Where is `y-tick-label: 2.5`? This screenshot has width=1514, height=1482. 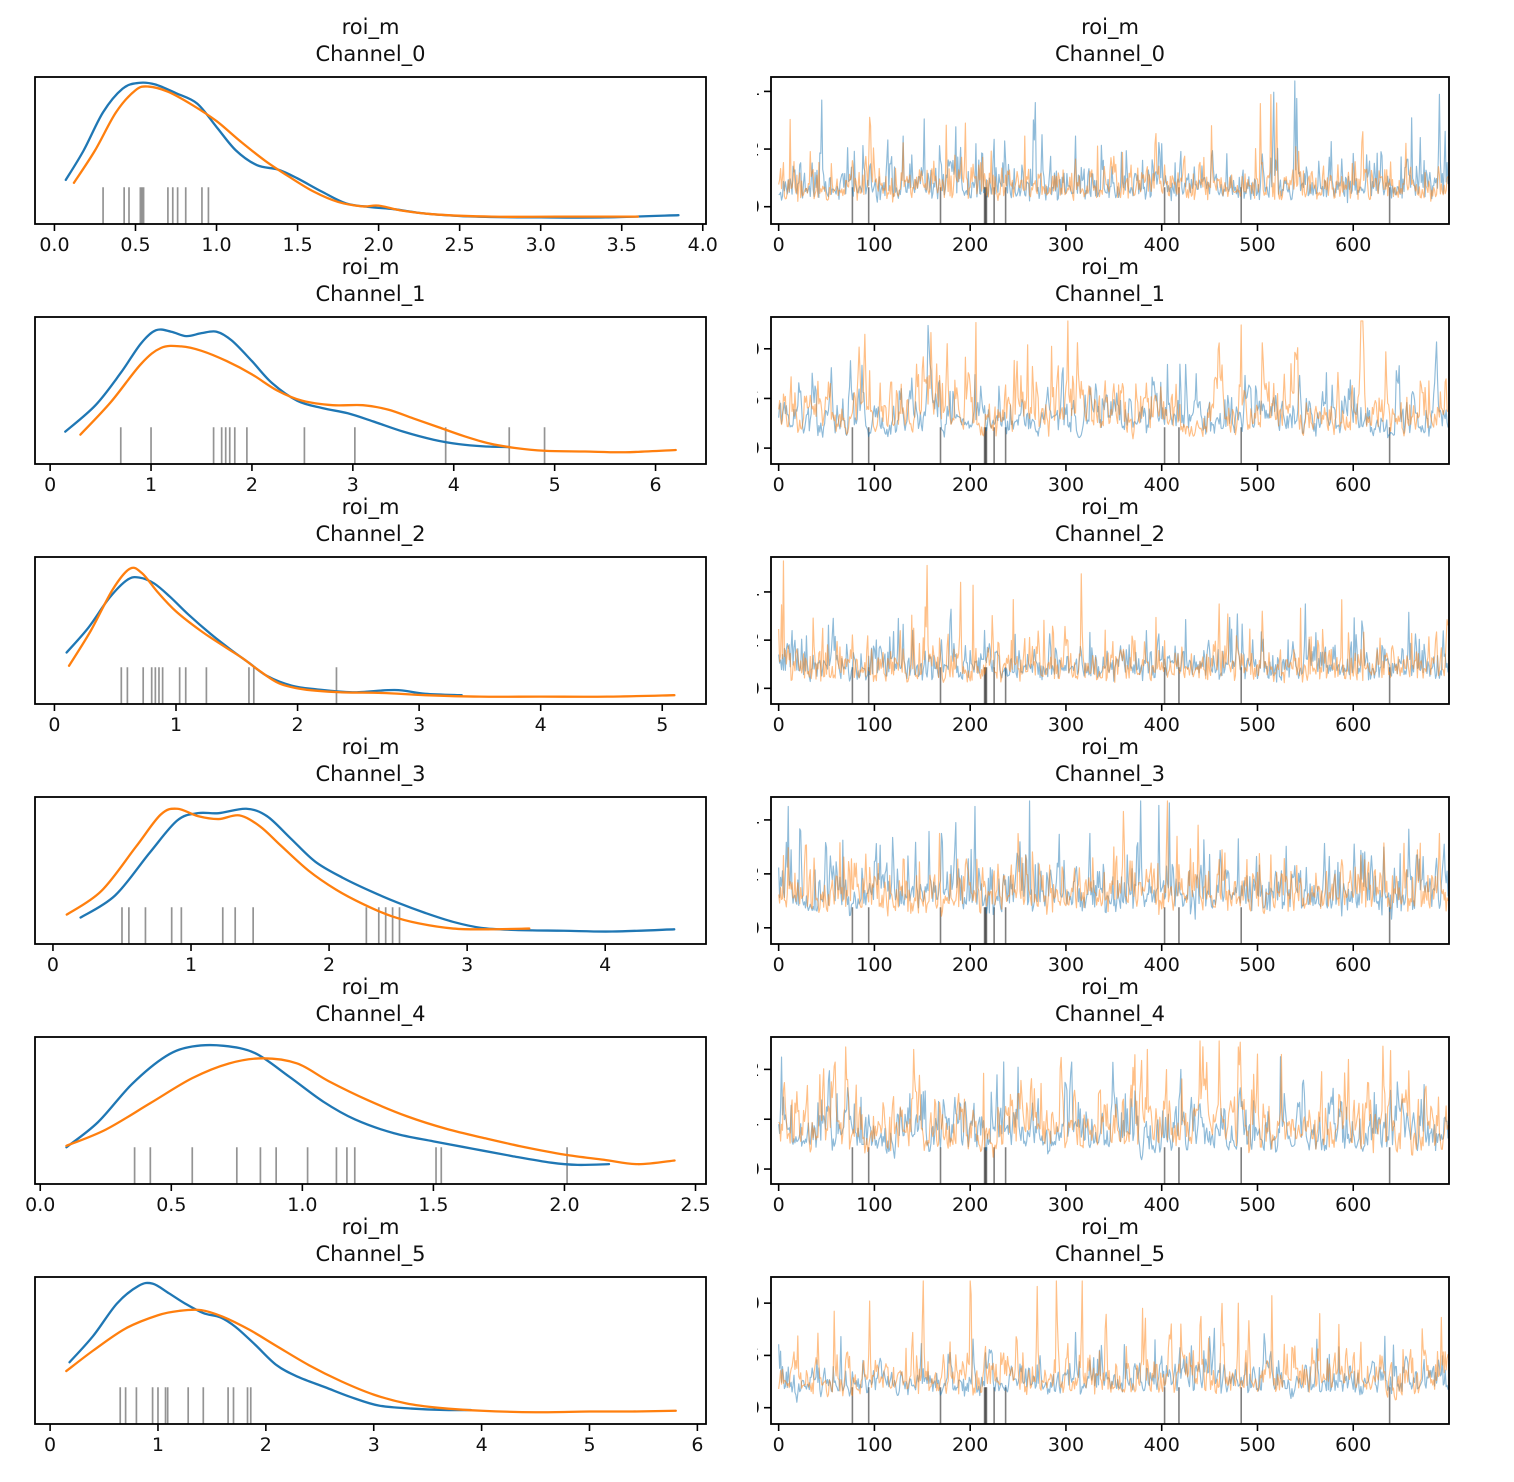
y-tick-label: 2.5 is located at coordinates (758, 1356).